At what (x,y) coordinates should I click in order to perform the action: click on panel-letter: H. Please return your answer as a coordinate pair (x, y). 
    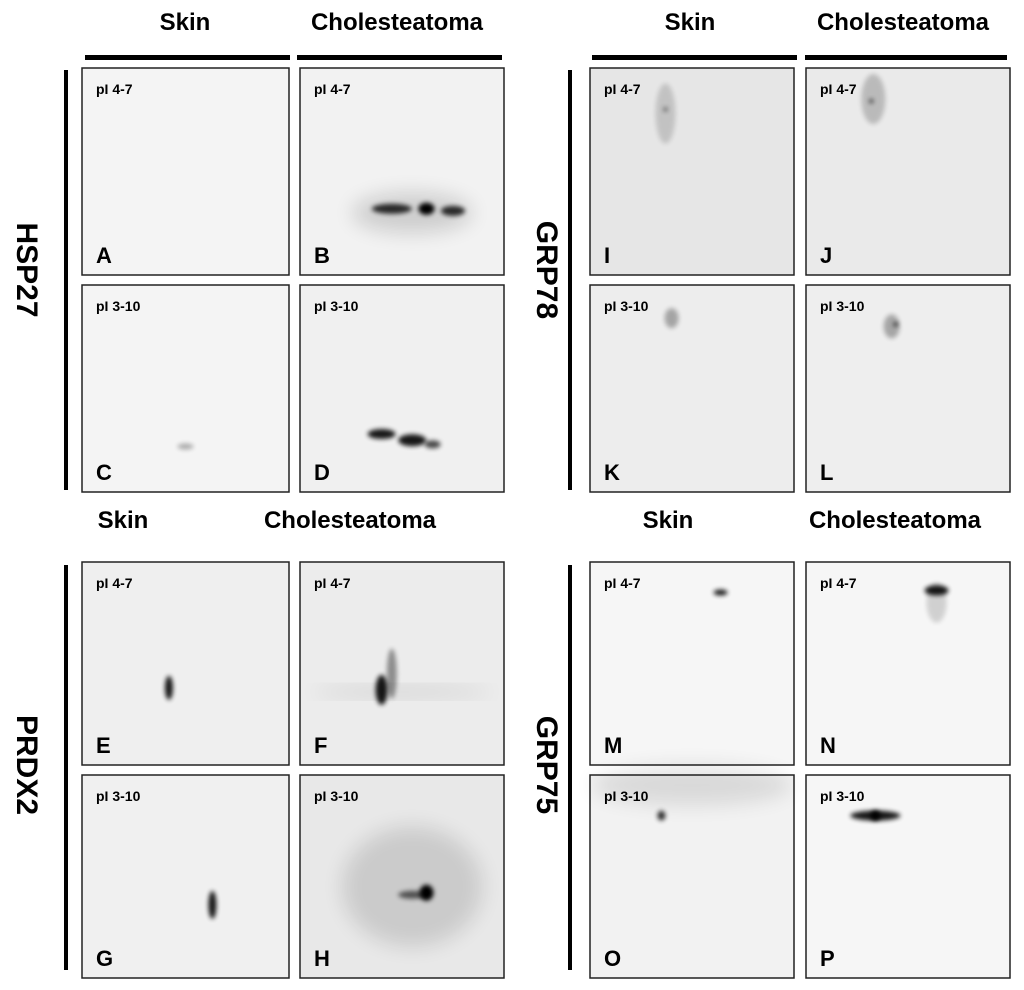
    Looking at the image, I should click on (322, 958).